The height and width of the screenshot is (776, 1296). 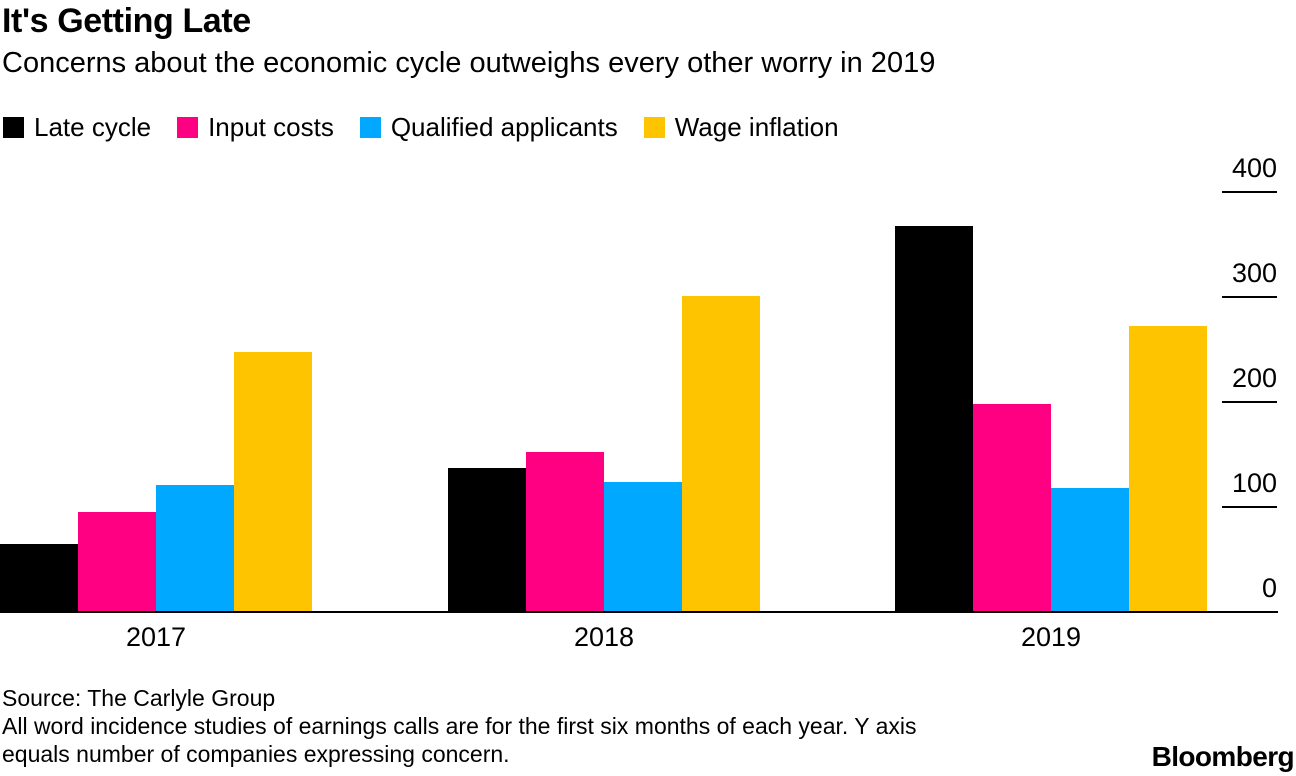 I want to click on bar-qualified-applicants-2017, so click(x=195, y=548).